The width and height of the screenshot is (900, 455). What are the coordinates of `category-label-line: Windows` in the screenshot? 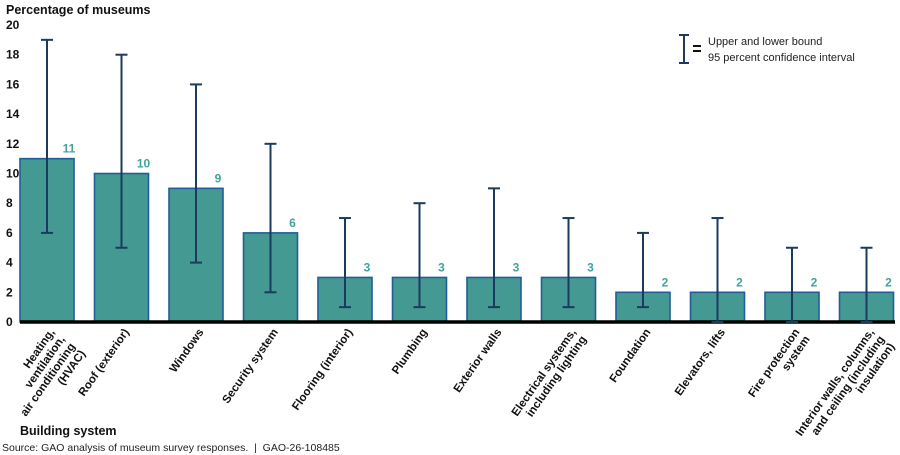 It's located at (187, 351).